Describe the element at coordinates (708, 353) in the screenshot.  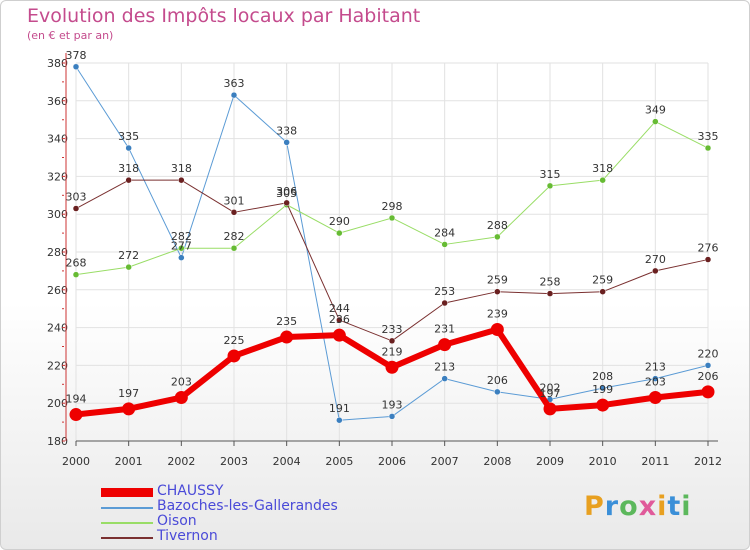
I see `value-label-bazoches-les-gallerandes: 220` at that location.